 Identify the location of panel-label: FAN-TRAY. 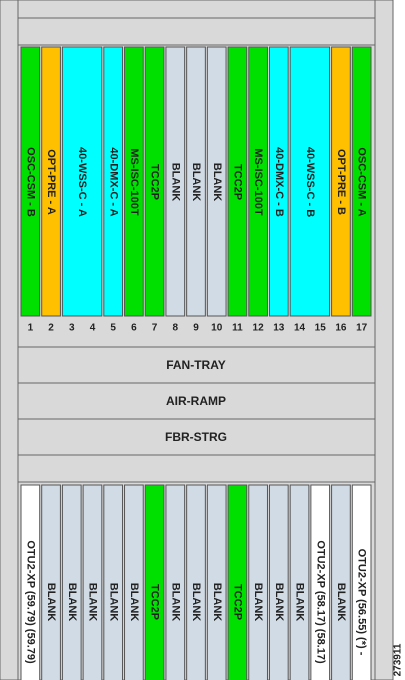
(196, 365).